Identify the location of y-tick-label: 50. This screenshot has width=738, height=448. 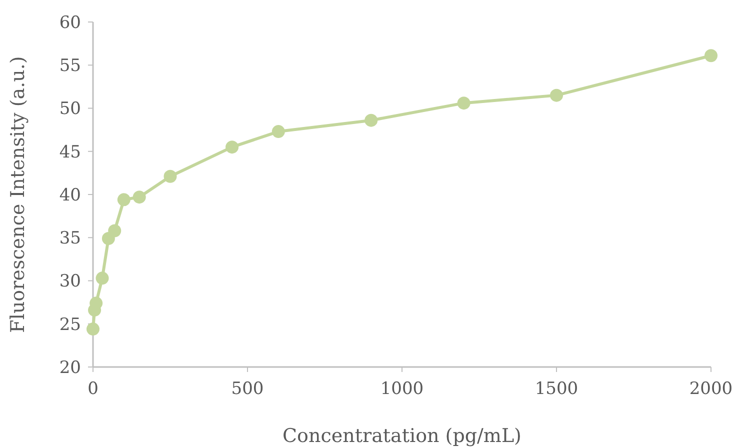
(70, 109).